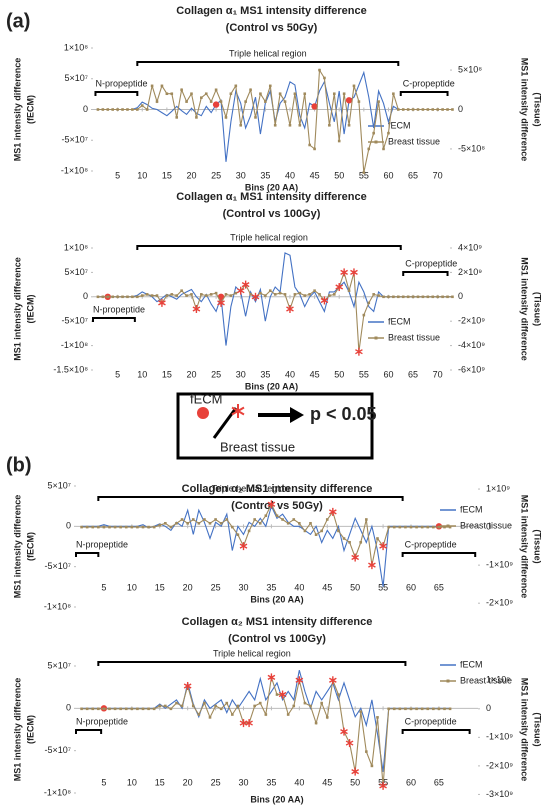 Image resolution: width=550 pixels, height=809 pixels. I want to click on region-label: C-propeptide, so click(429, 83).